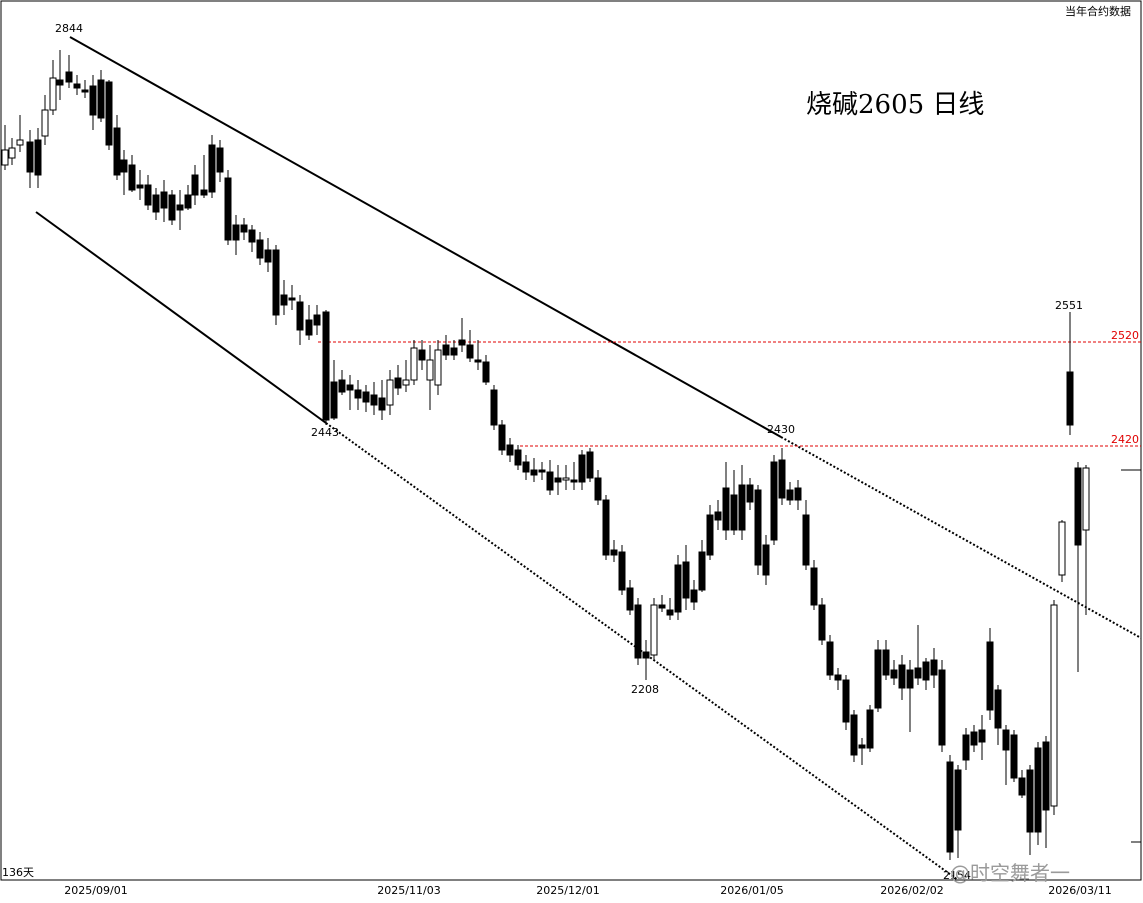 Image resolution: width=1143 pixels, height=903 pixels. What do you see at coordinates (1125, 439) in the screenshot?
I see `level-label-2420: 2420` at bounding box center [1125, 439].